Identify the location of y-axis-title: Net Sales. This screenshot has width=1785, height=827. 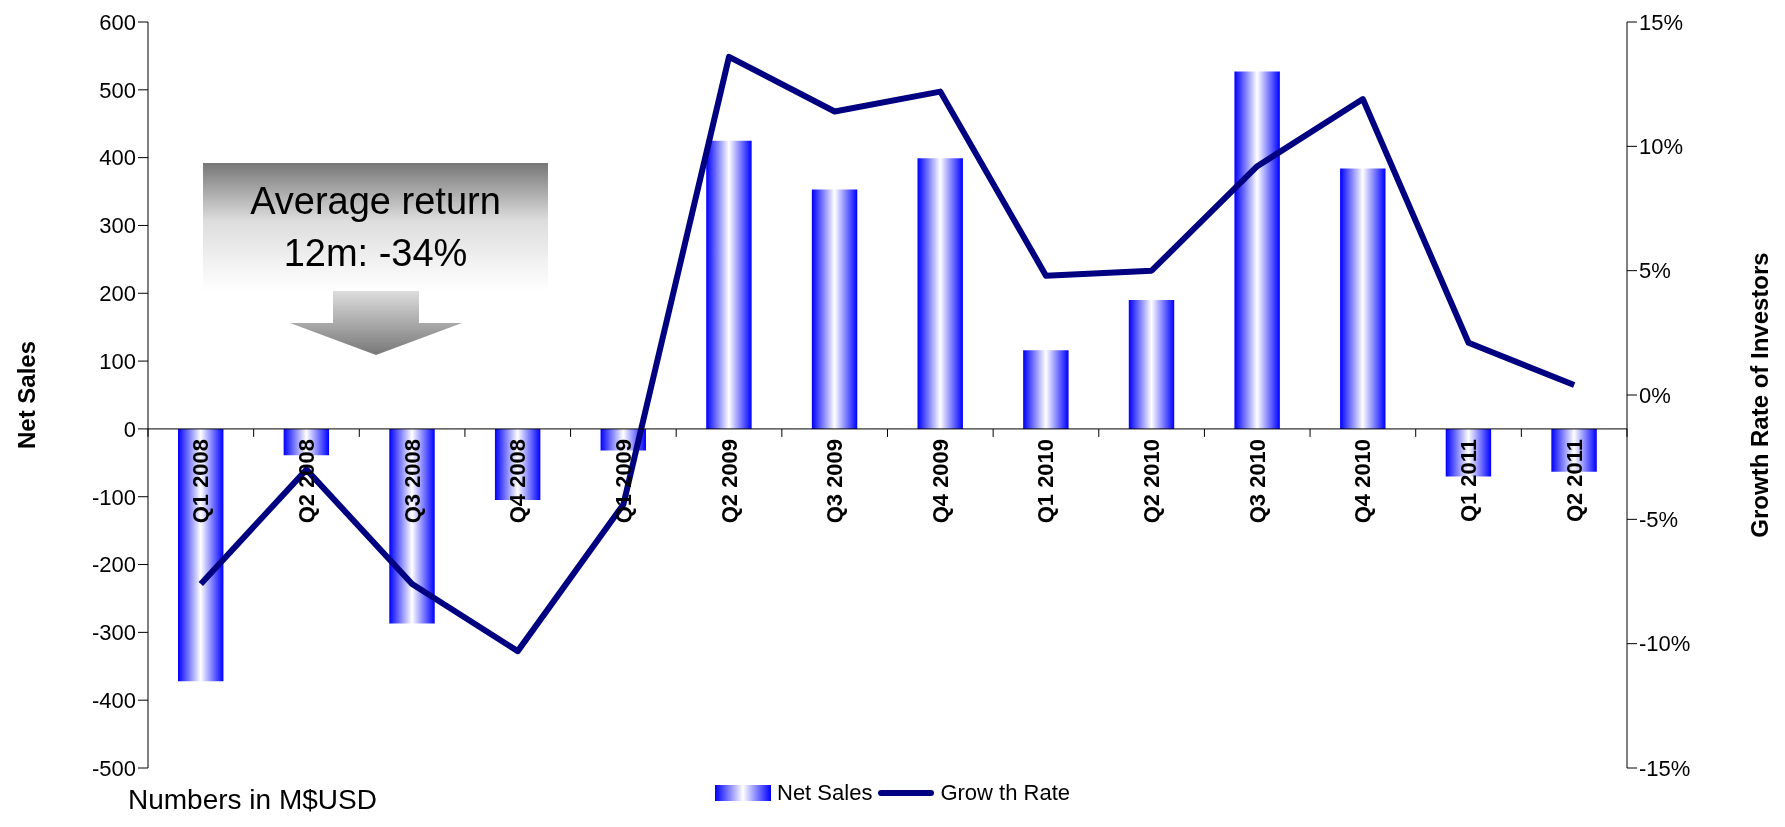
(26, 395).